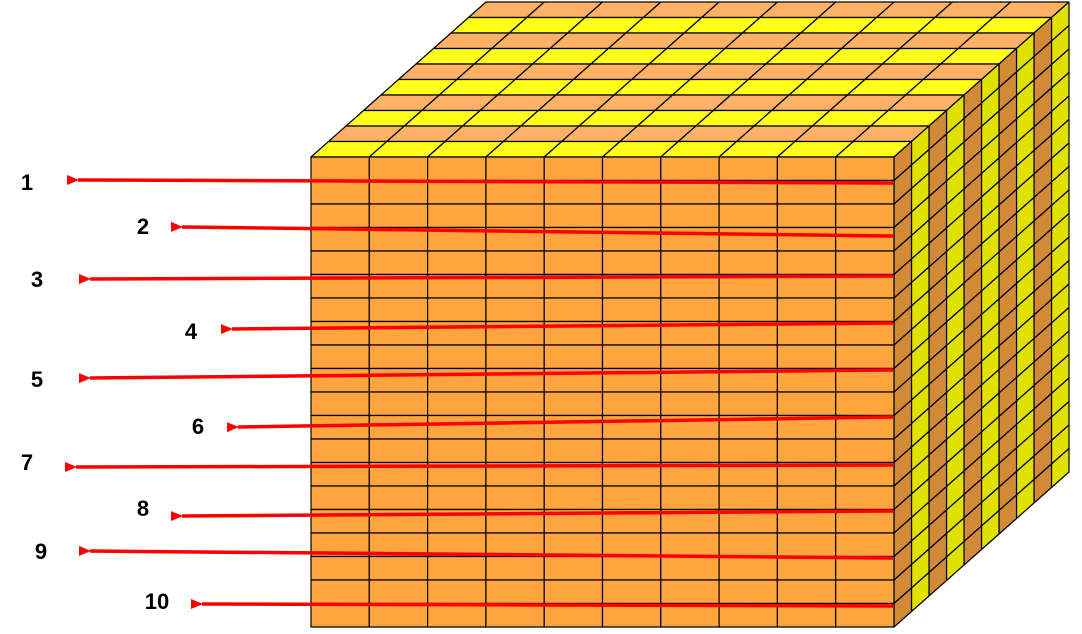  Describe the element at coordinates (27, 182) in the screenshot. I see `layer-label-1: 1` at that location.